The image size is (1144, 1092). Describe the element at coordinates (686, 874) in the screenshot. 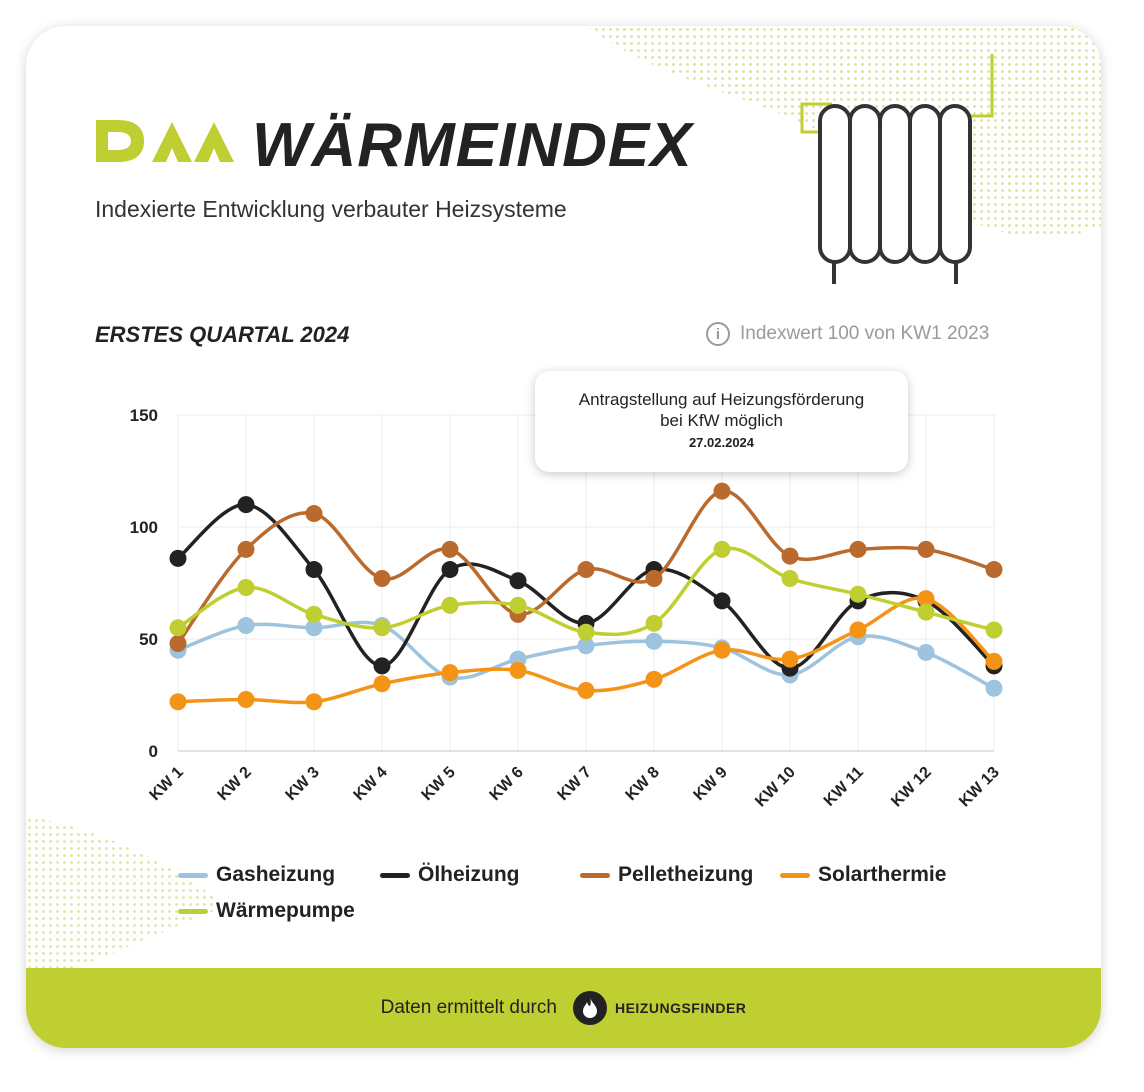

I see `legend-label: Pelletheizung` at that location.